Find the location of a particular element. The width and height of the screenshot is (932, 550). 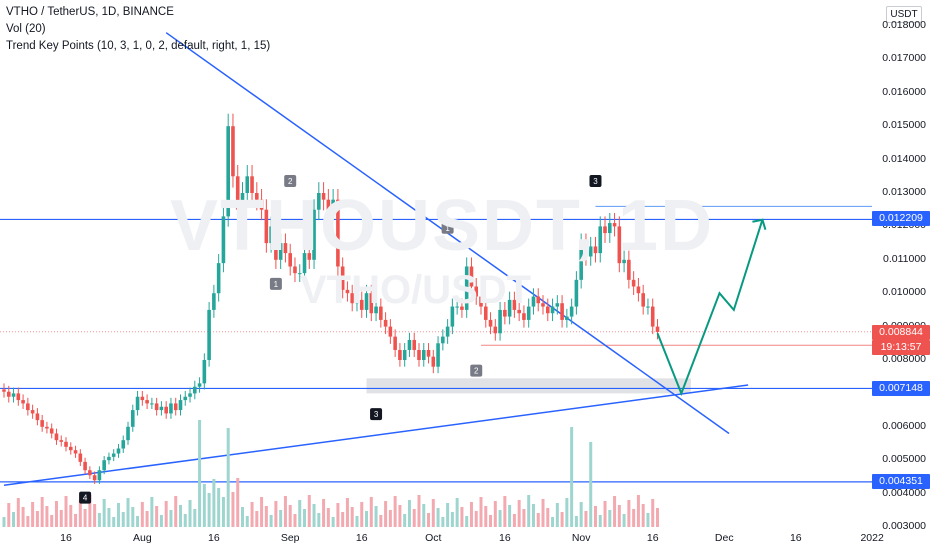

projection-path is located at coordinates (710, 308).